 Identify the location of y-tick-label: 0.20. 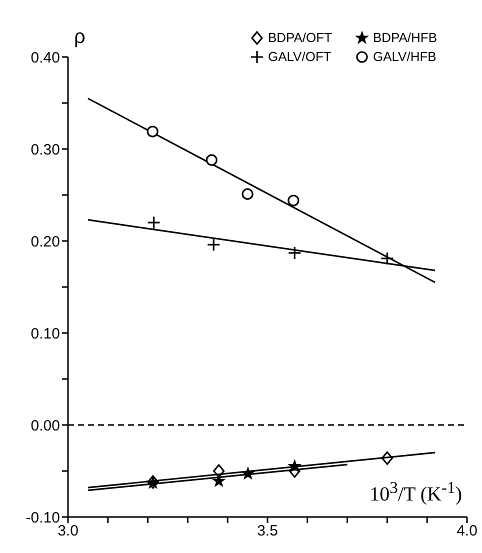
(45, 241).